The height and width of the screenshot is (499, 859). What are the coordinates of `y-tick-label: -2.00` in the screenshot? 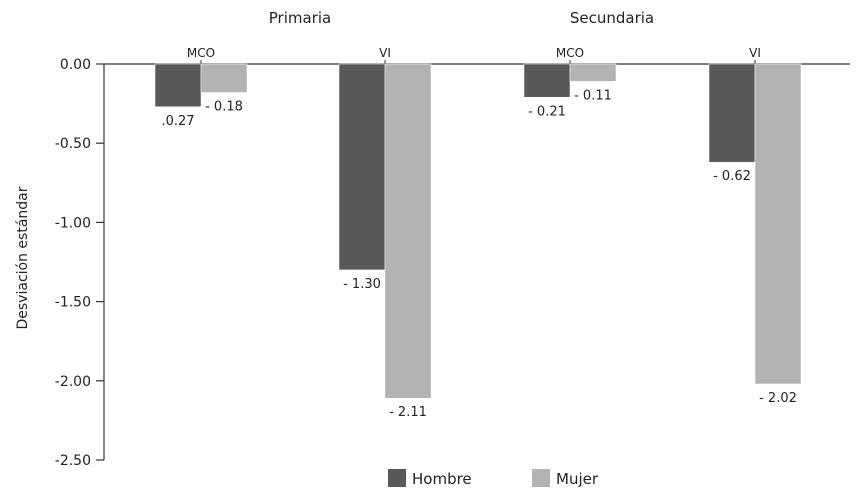 It's located at (73, 382).